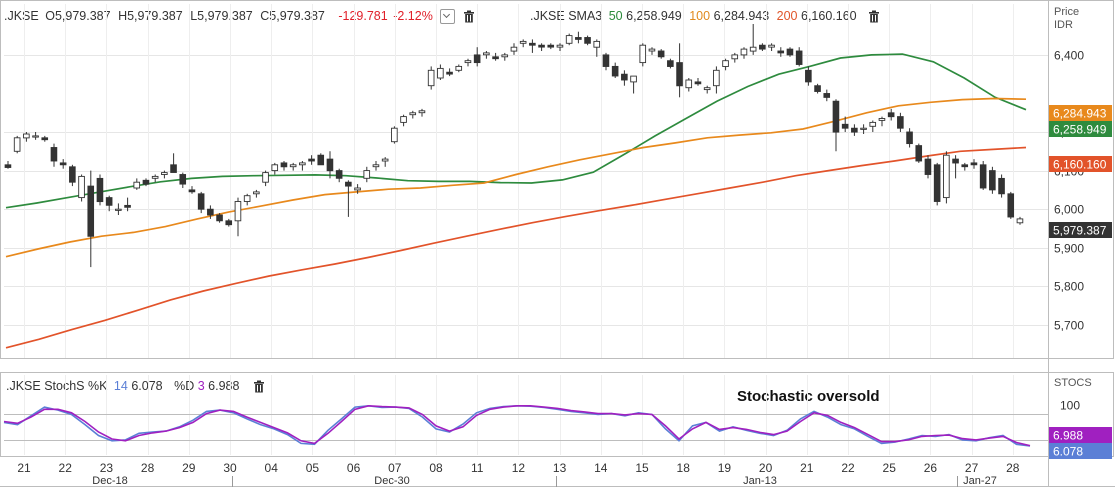 Image resolution: width=1115 pixels, height=488 pixels. I want to click on day-tick-label: 28, so click(1013, 468).